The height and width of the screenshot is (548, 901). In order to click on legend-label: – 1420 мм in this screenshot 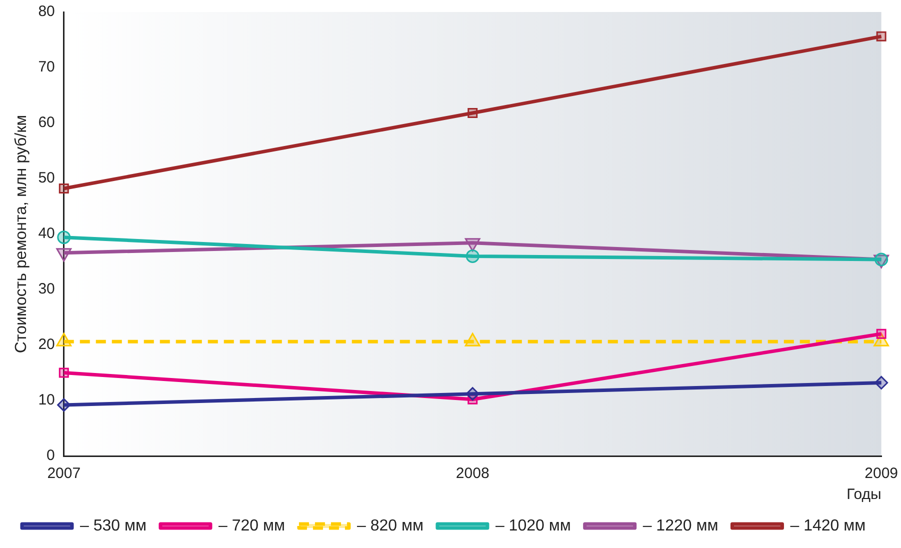, I will do `click(828, 525)`.